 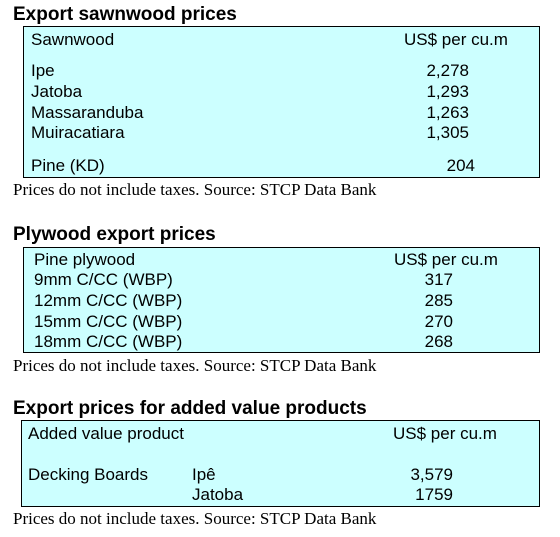 I want to click on sawnwood-row-price: 2,278, so click(x=447, y=70).